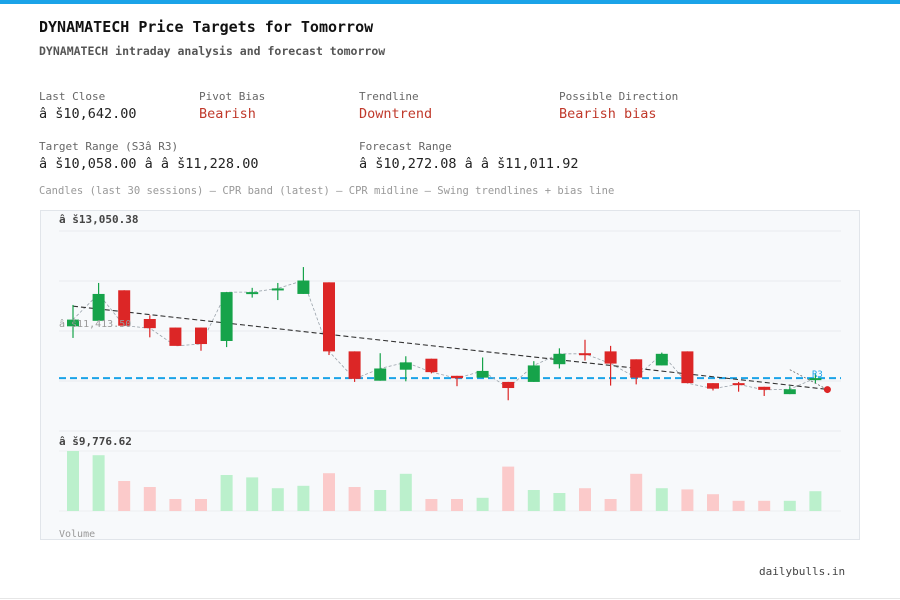 The width and height of the screenshot is (900, 600). I want to click on volume-label: Volume, so click(77, 534).